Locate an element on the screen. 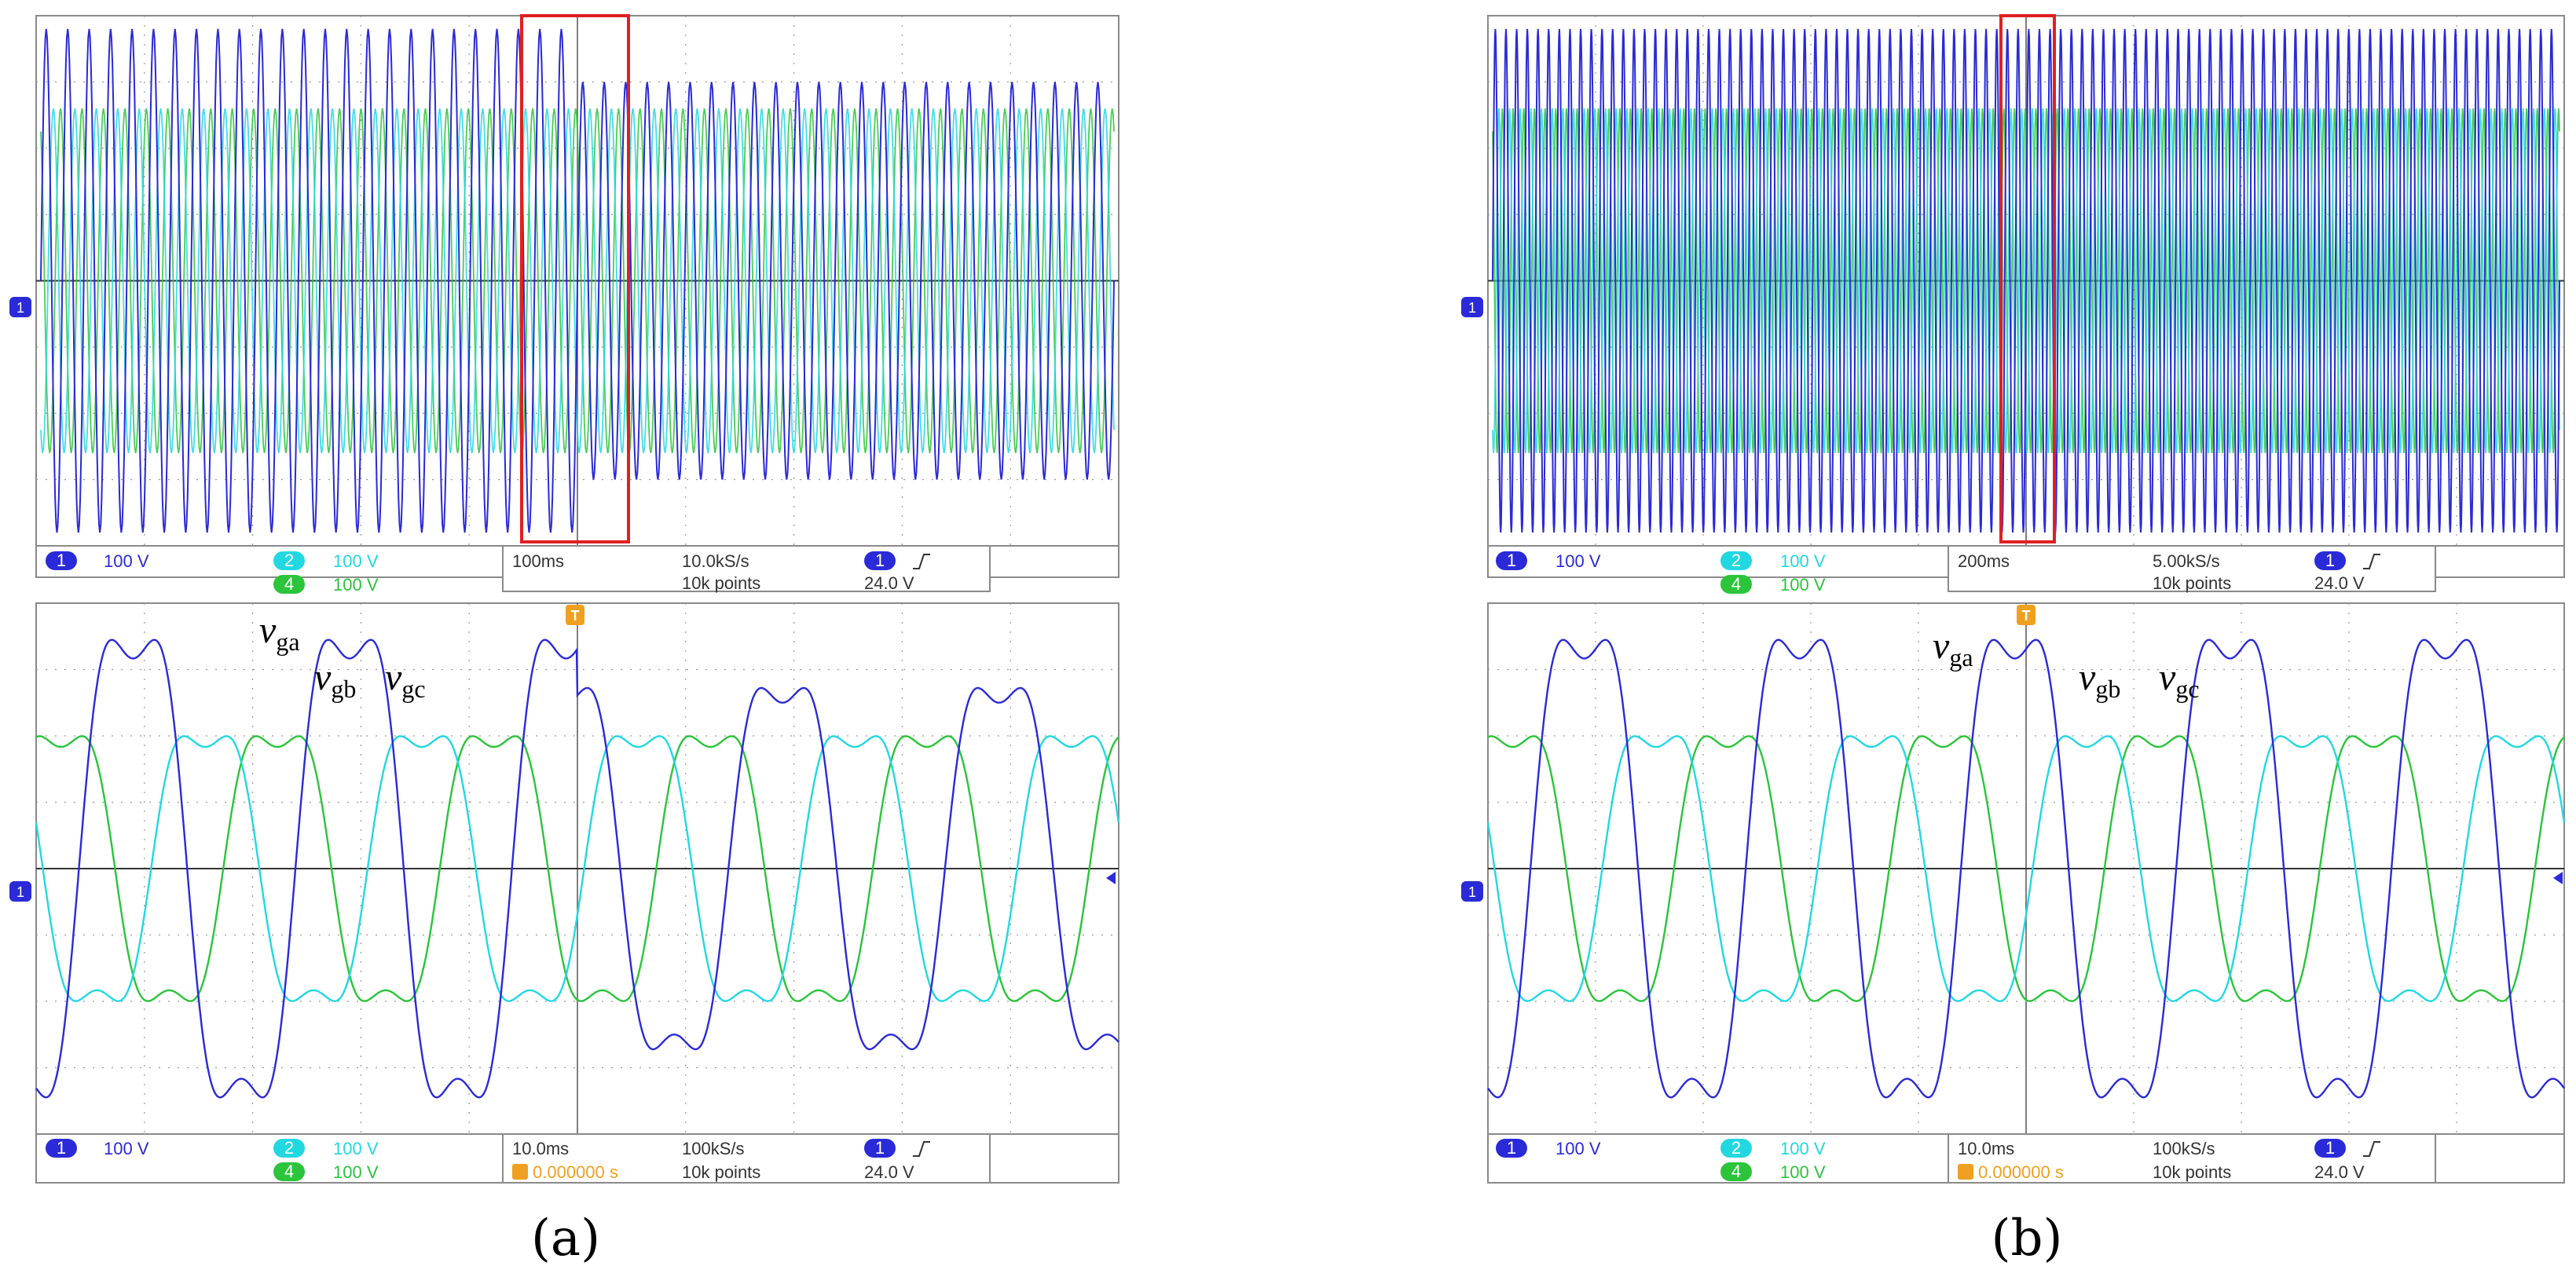  panel-caption-a: (a) is located at coordinates (565, 1238).